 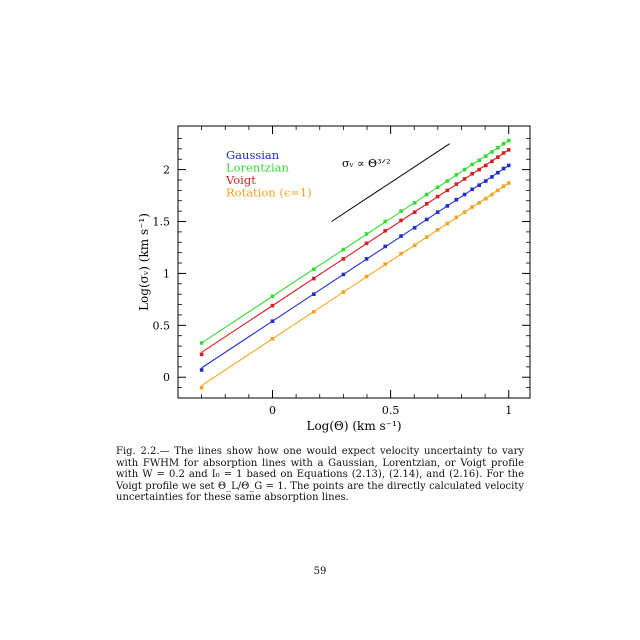 I want to click on annotation-slope-line, so click(x=390, y=182).